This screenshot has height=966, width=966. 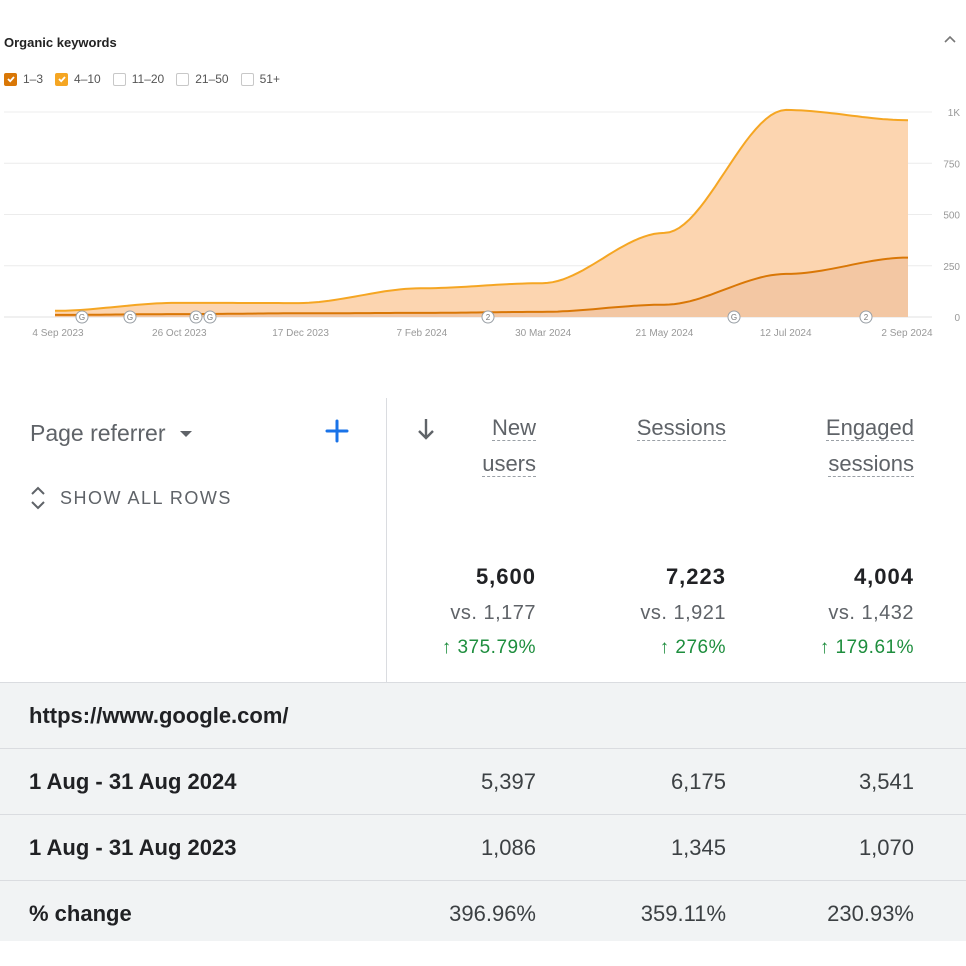 What do you see at coordinates (38, 498) in the screenshot?
I see `expand-rows-icon` at bounding box center [38, 498].